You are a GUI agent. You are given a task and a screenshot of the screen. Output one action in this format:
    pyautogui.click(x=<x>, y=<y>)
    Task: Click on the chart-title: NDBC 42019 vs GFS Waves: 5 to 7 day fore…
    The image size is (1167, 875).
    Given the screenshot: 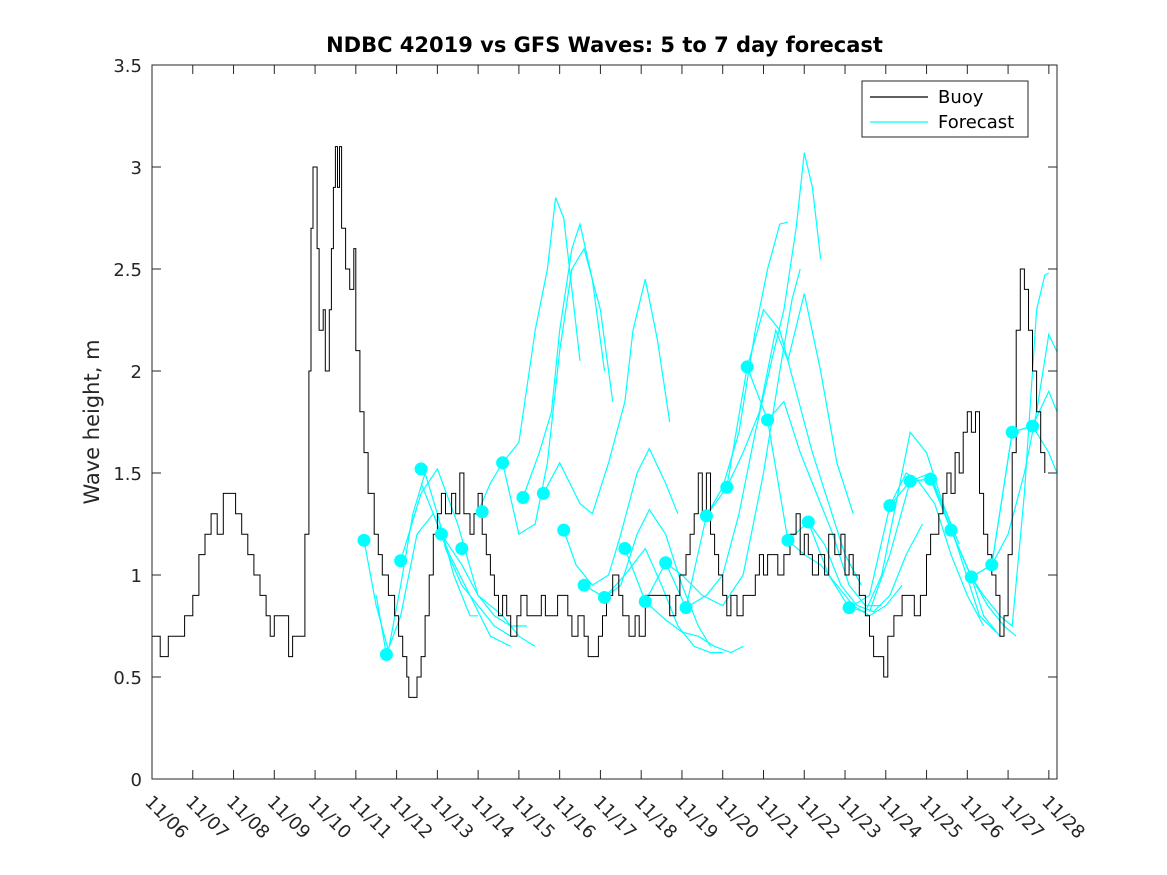 What is the action you would take?
    pyautogui.click(x=604, y=45)
    